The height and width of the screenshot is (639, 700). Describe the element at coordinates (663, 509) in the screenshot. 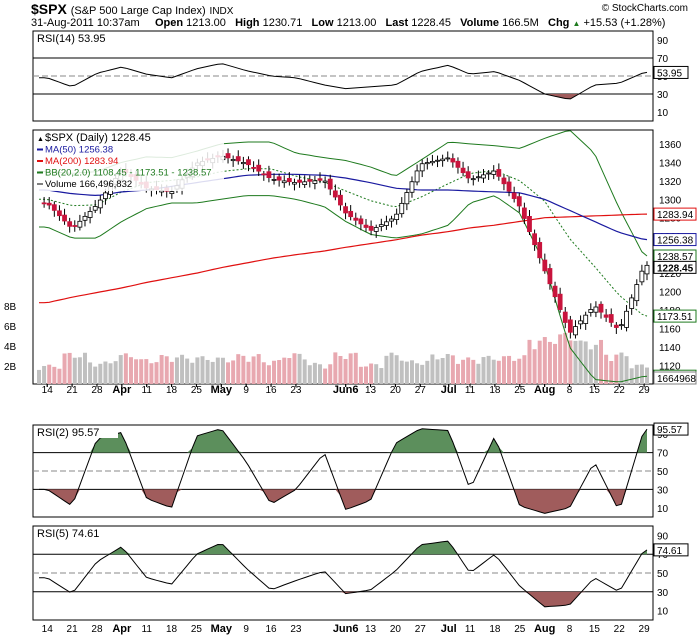

I see `rsi2-y-tick: 10` at that location.